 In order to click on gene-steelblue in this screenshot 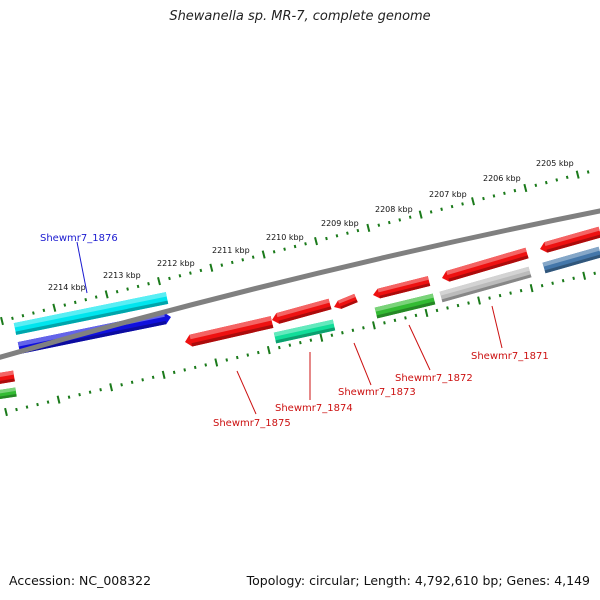, I will do `click(571, 260)`.